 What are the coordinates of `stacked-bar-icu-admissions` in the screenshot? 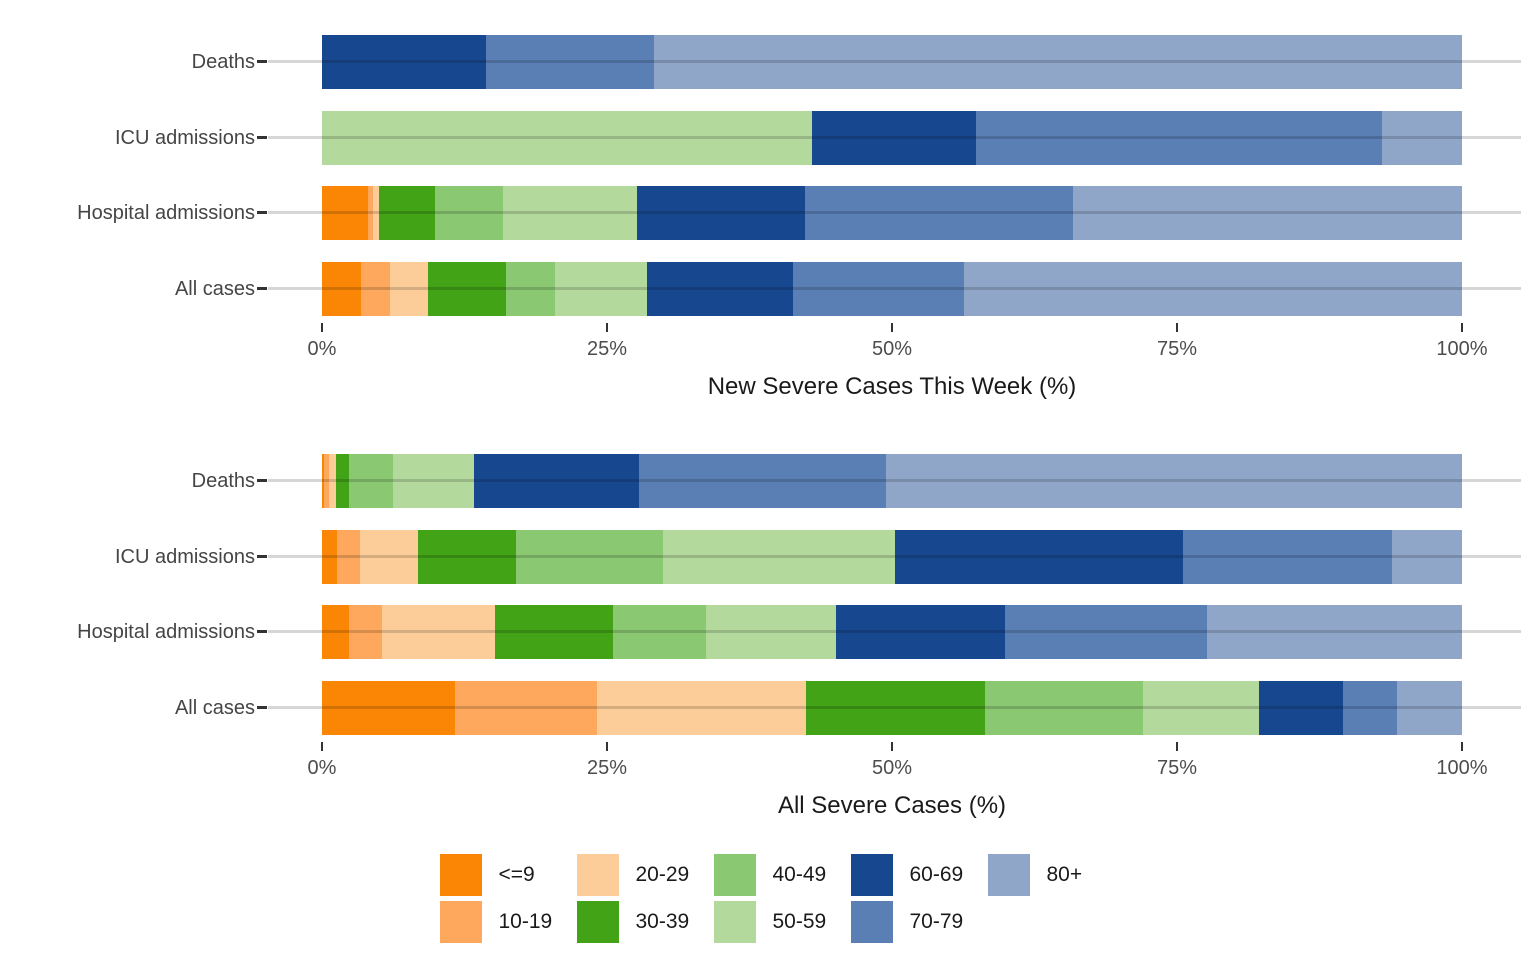 It's located at (892, 557).